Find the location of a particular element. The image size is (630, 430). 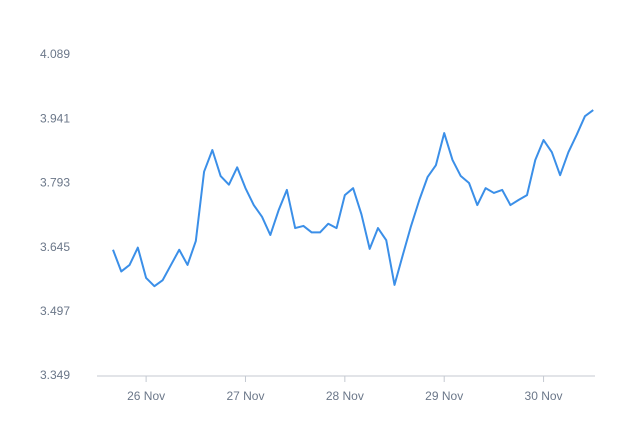

x-tick-label: 26 Nov is located at coordinates (146, 396).